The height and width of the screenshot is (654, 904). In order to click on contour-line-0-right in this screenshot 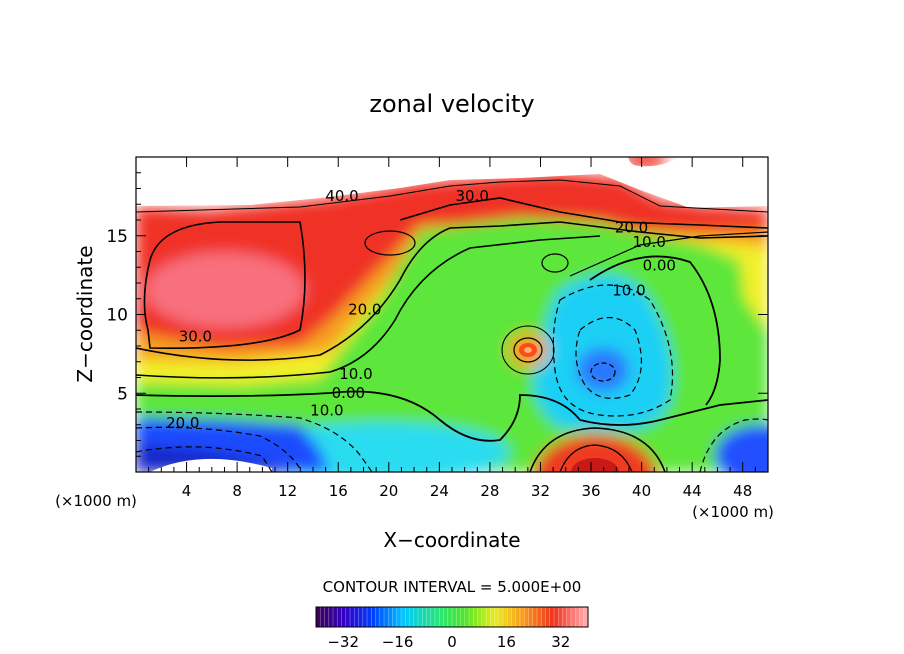, I will do `click(655, 330)`.